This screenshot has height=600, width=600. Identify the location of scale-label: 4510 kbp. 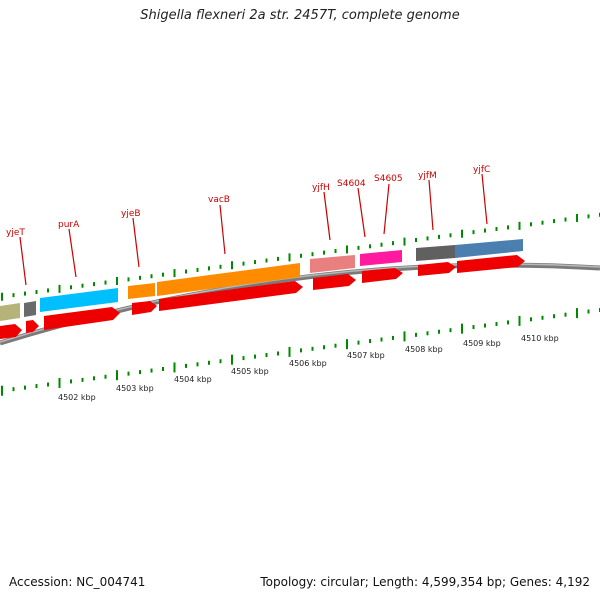
(540, 338).